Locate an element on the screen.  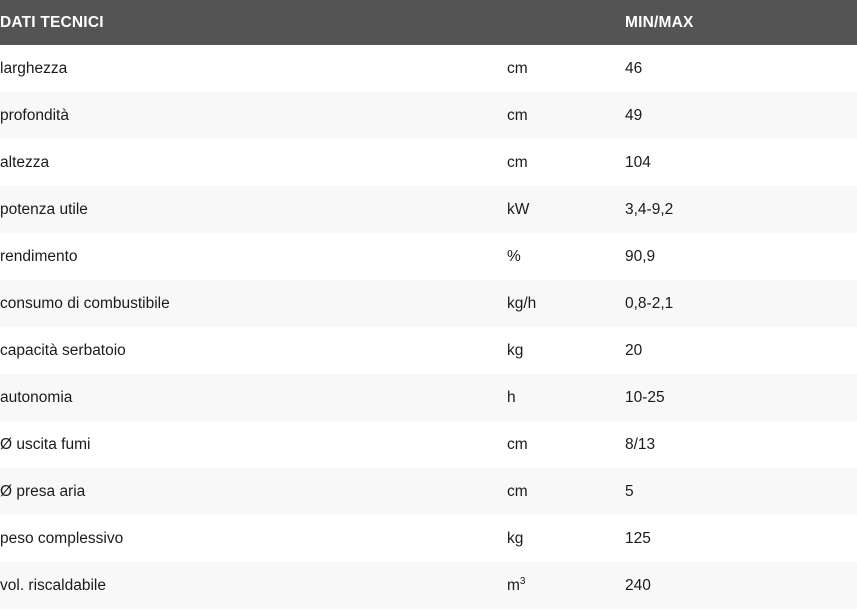
cell-unit: h is located at coordinates (511, 397).